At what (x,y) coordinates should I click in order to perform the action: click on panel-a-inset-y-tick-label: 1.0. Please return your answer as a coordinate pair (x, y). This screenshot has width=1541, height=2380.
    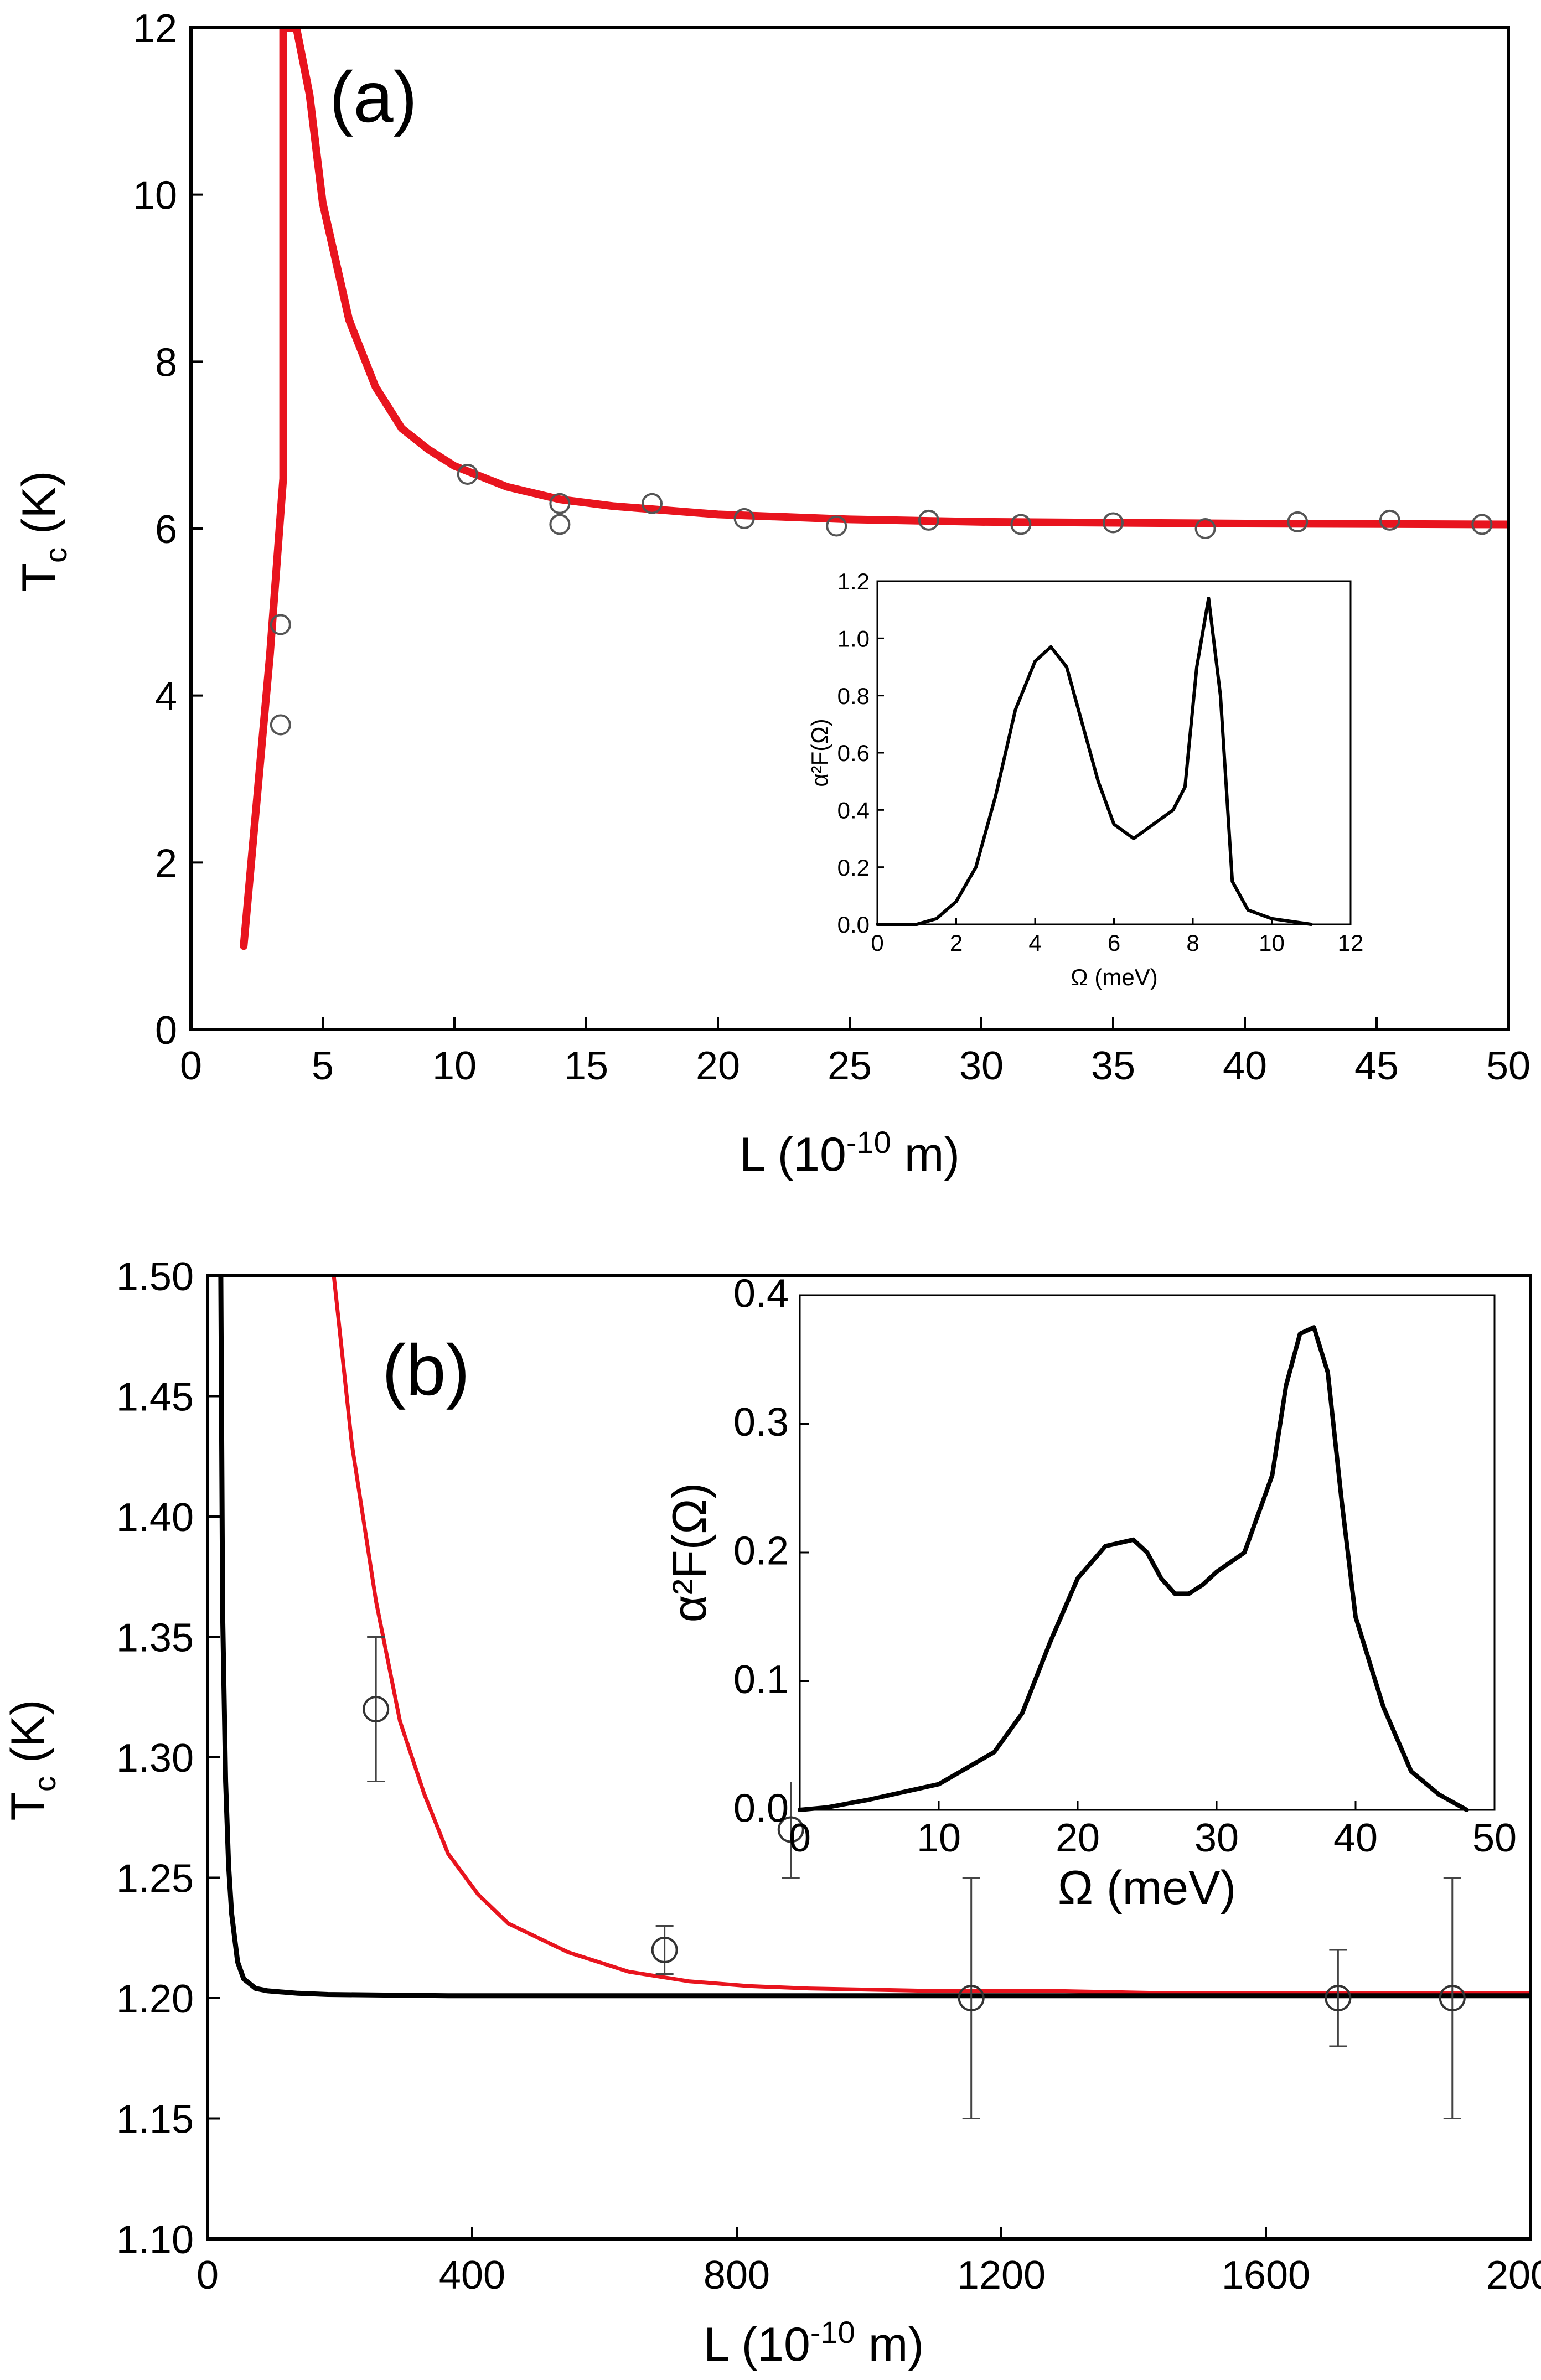
    Looking at the image, I should click on (853, 638).